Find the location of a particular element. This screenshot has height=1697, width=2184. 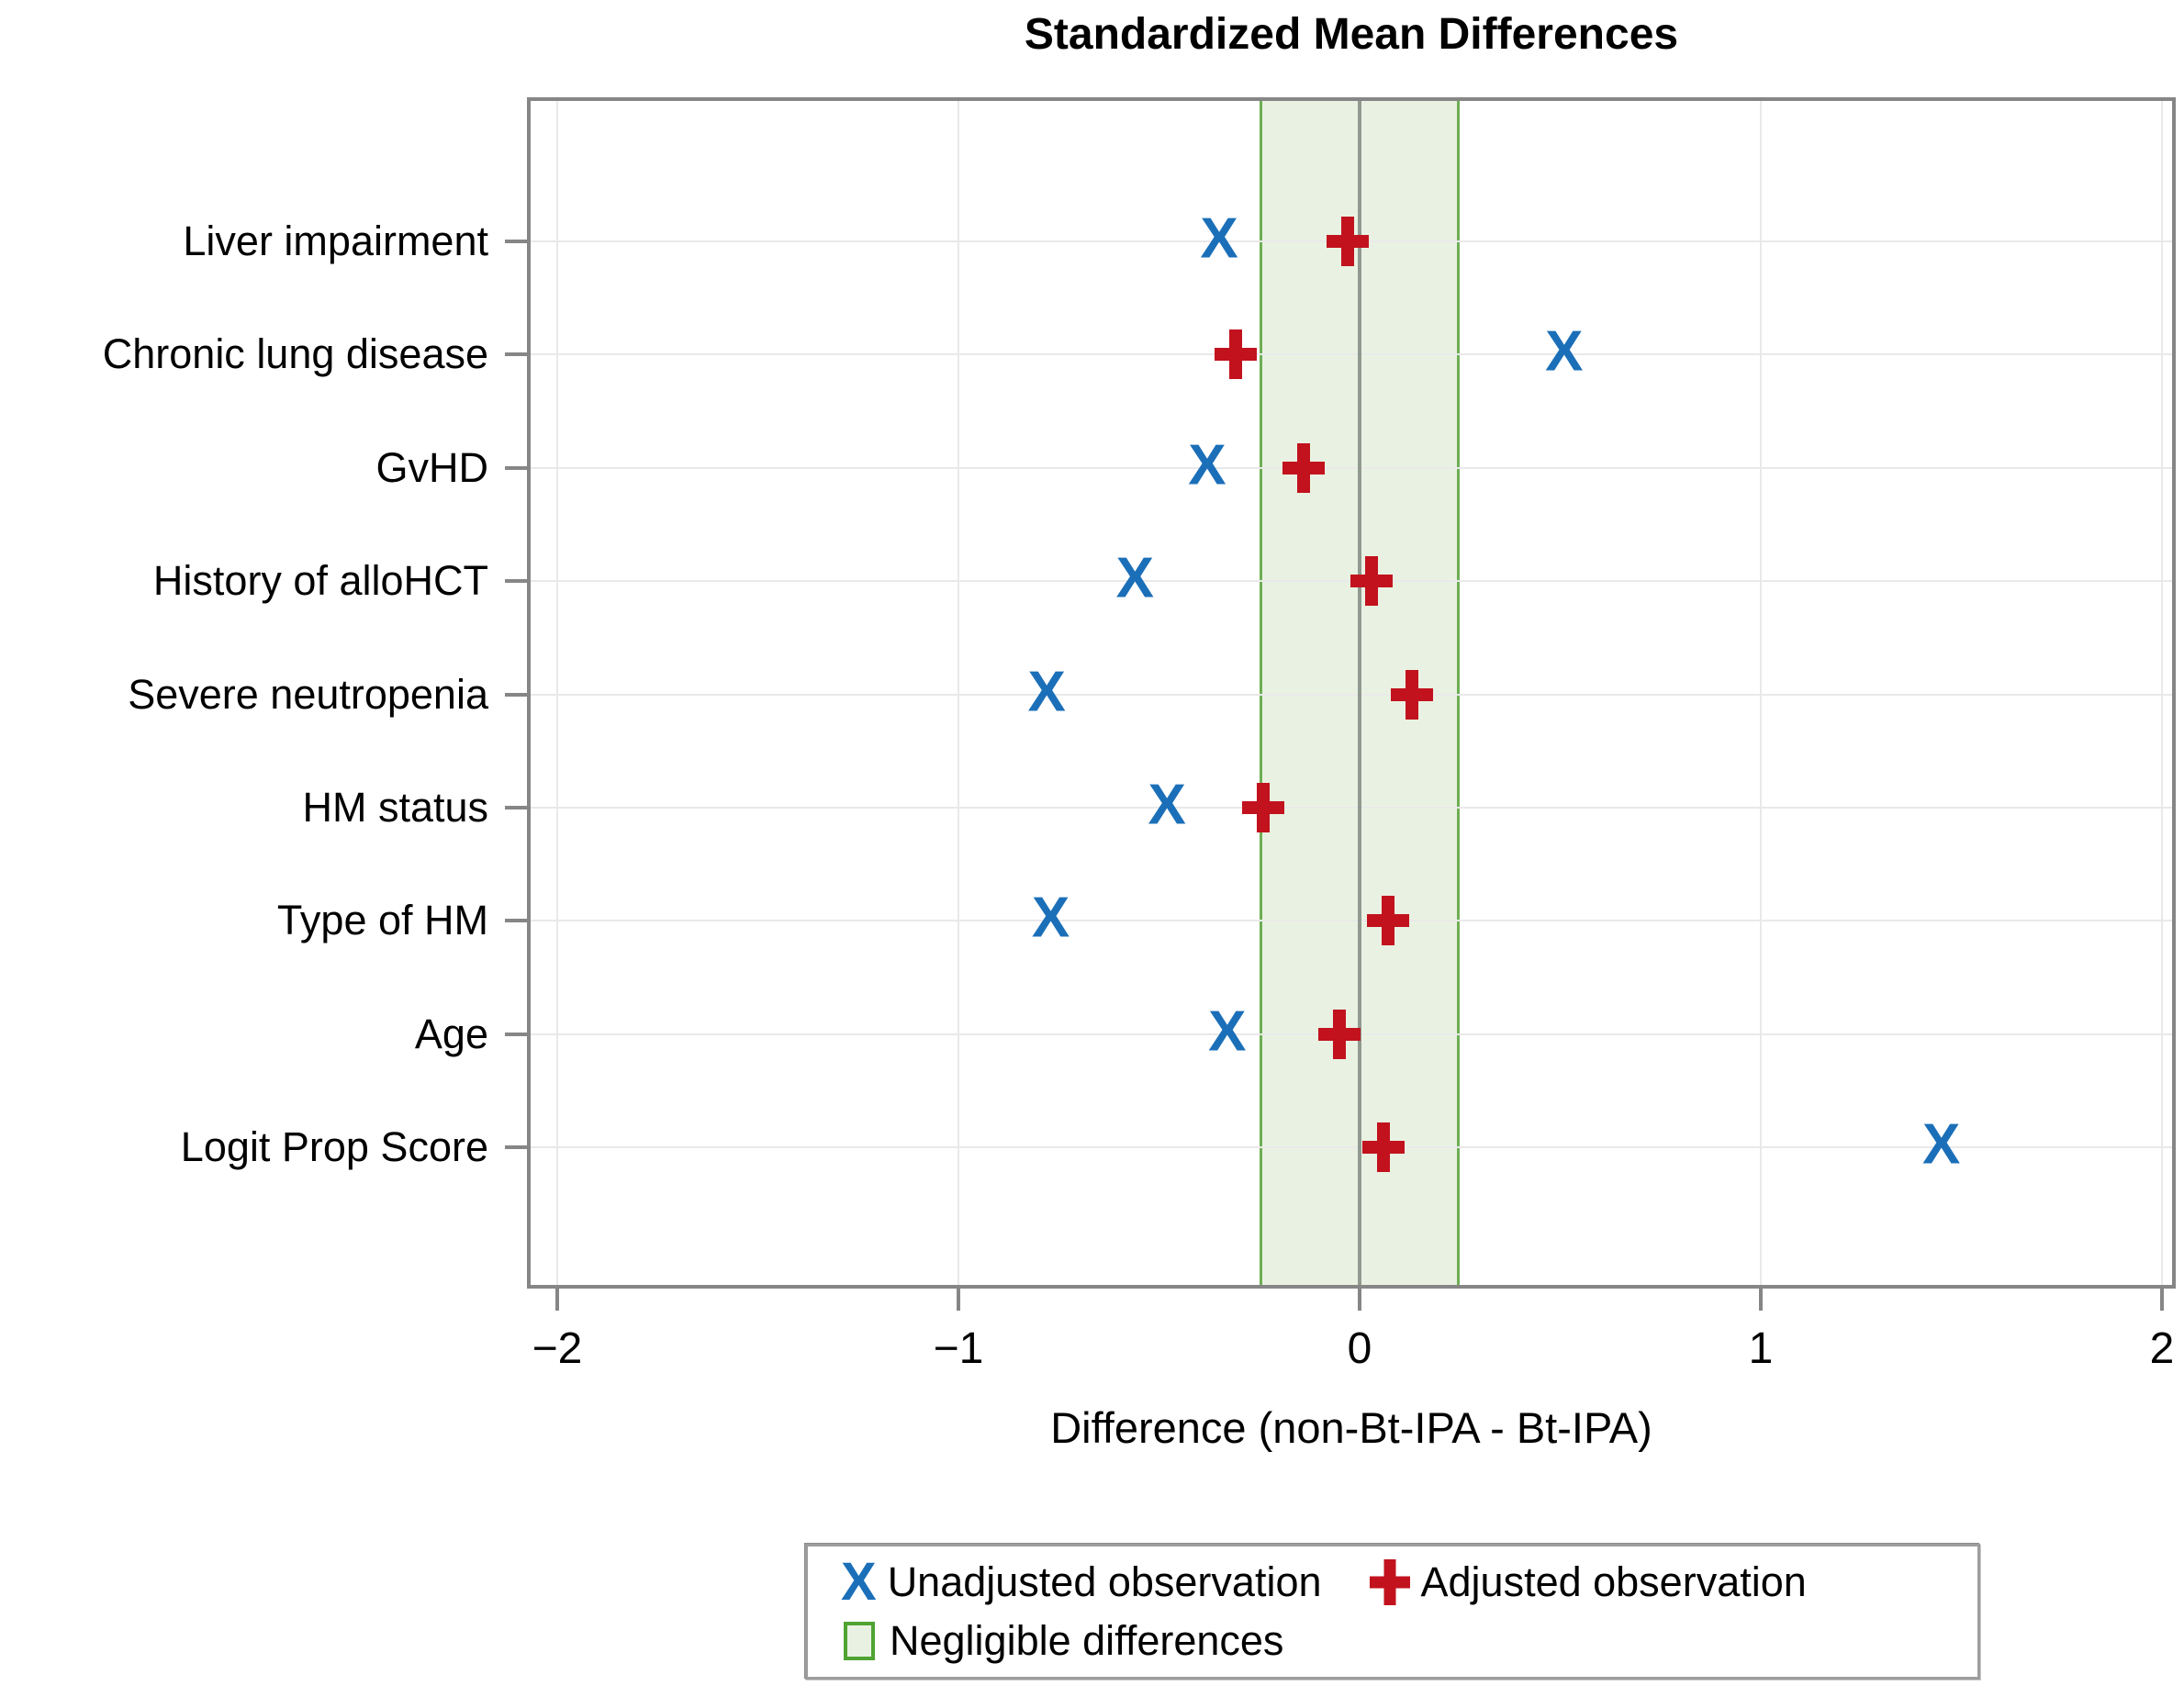

category-label: Liver impairment is located at coordinates (335, 241).